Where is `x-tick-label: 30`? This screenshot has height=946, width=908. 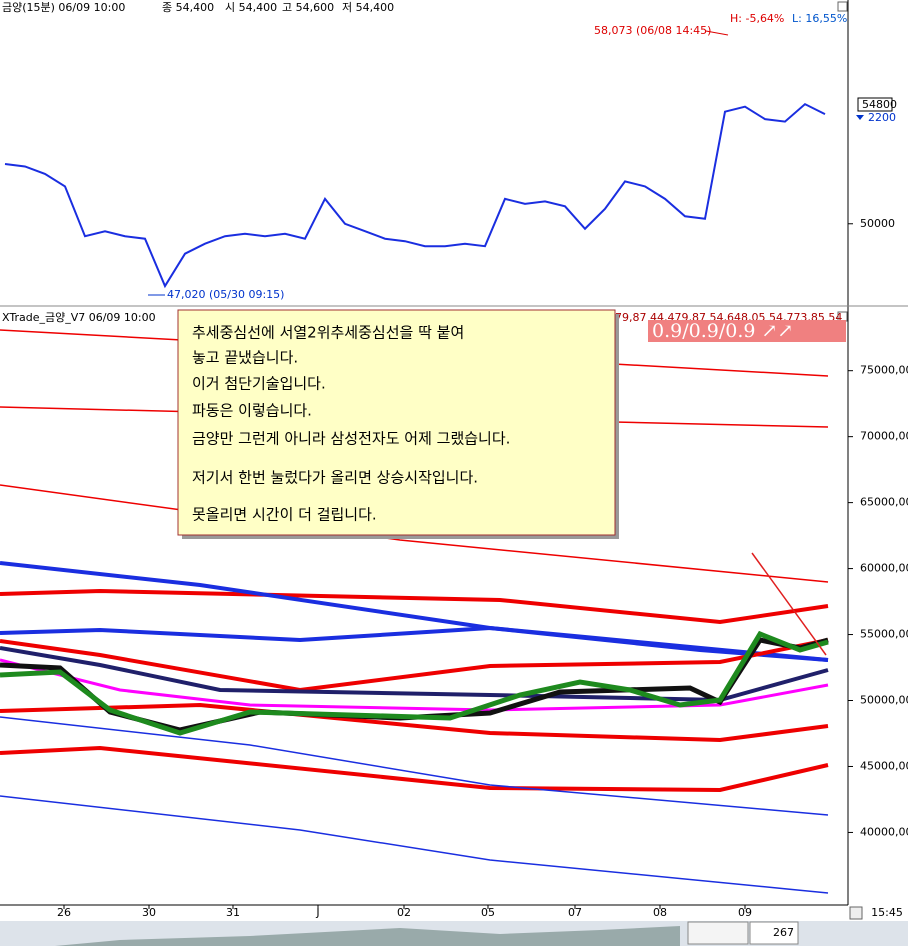 x-tick-label: 30 is located at coordinates (149, 912).